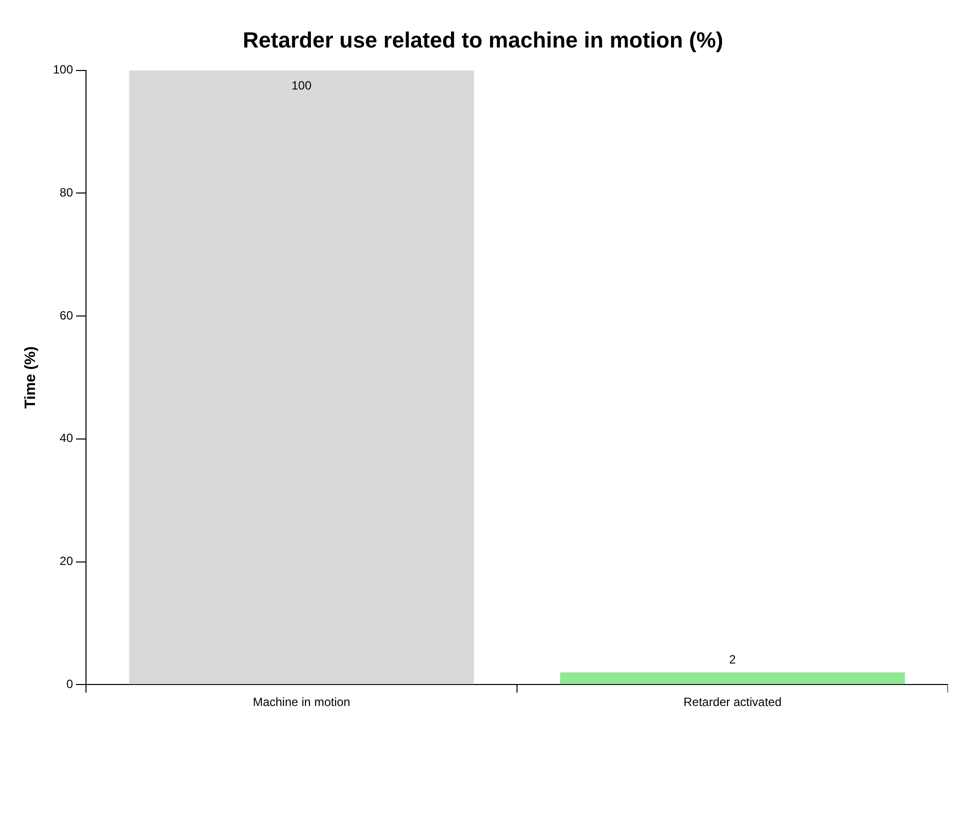 The image size is (956, 835). I want to click on data-label: 100, so click(302, 85).